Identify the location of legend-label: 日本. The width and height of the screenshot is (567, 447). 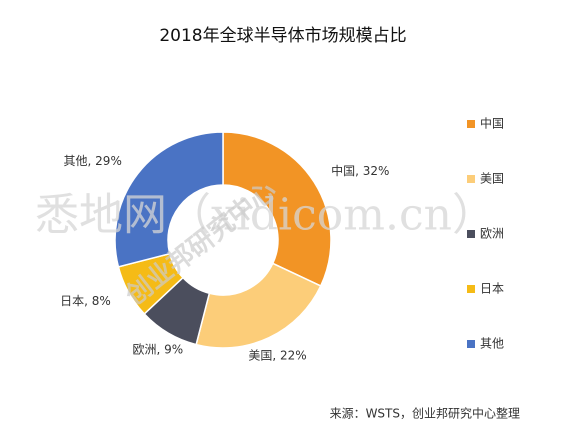
(492, 289).